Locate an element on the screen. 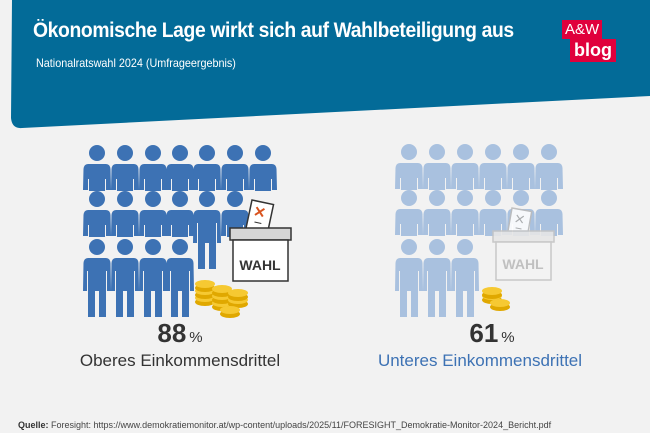 The height and width of the screenshot is (433, 650). logo-line2: blog is located at coordinates (593, 50).